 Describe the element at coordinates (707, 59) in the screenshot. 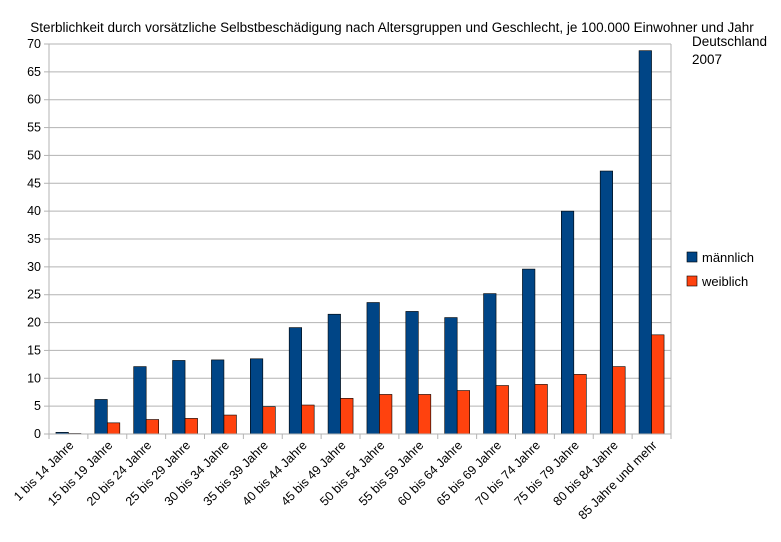

I see `chart-subtitle-line-2: 2007` at that location.